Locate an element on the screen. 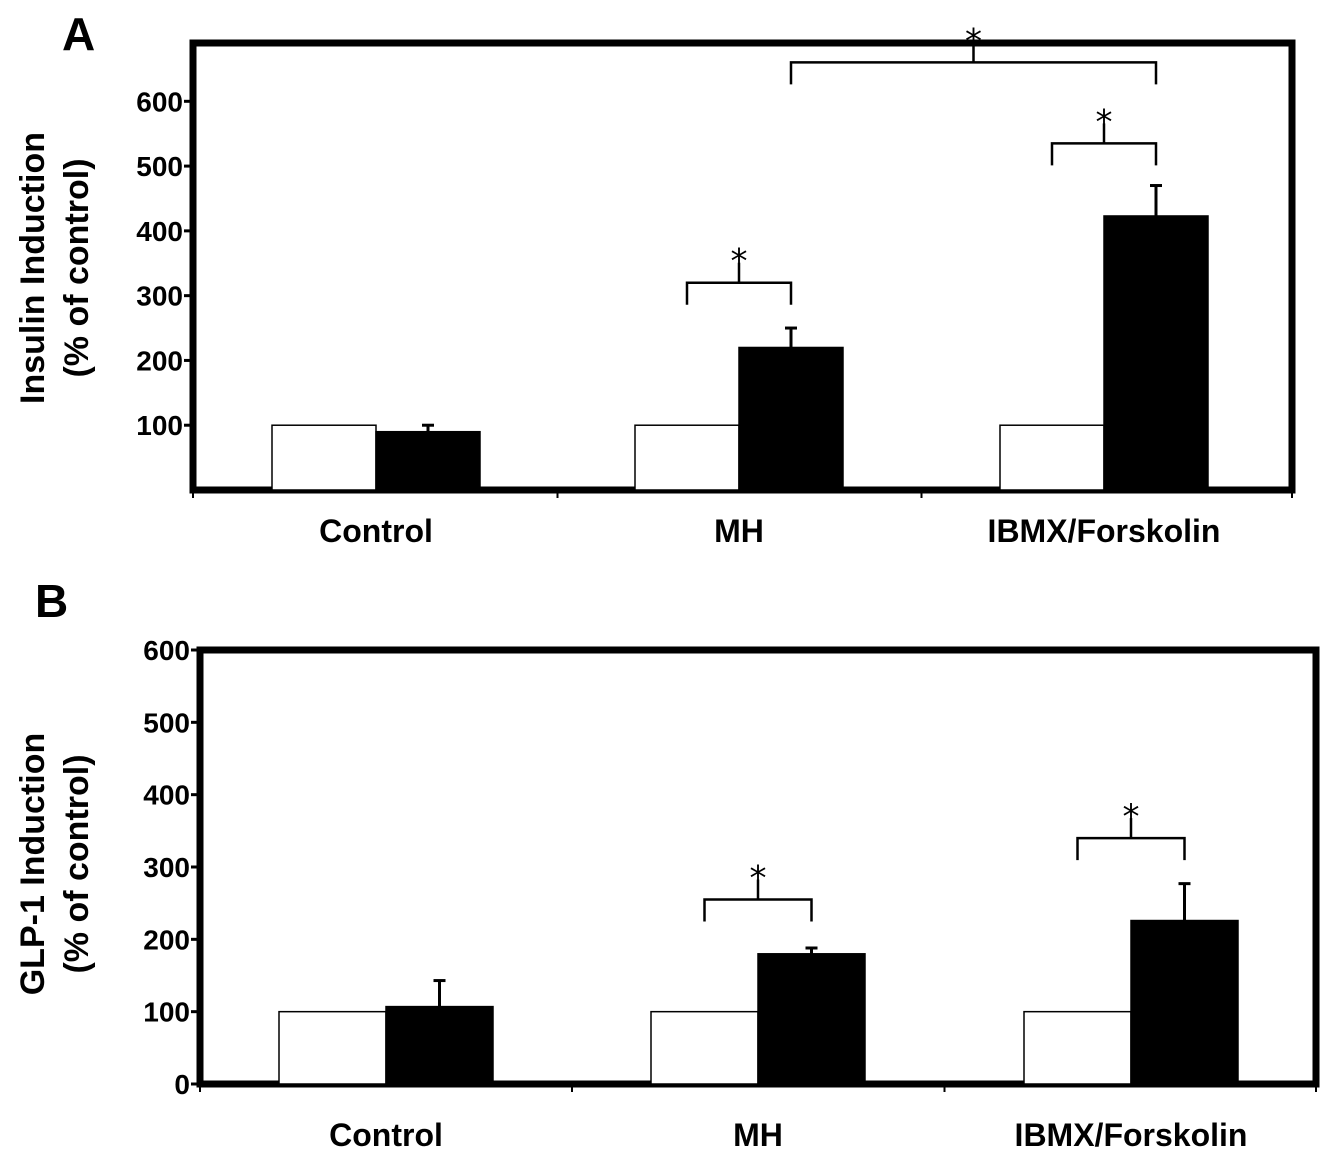 This screenshot has width=1328, height=1153. y-axis-title: GLP-1 Induction is located at coordinates (33, 864).